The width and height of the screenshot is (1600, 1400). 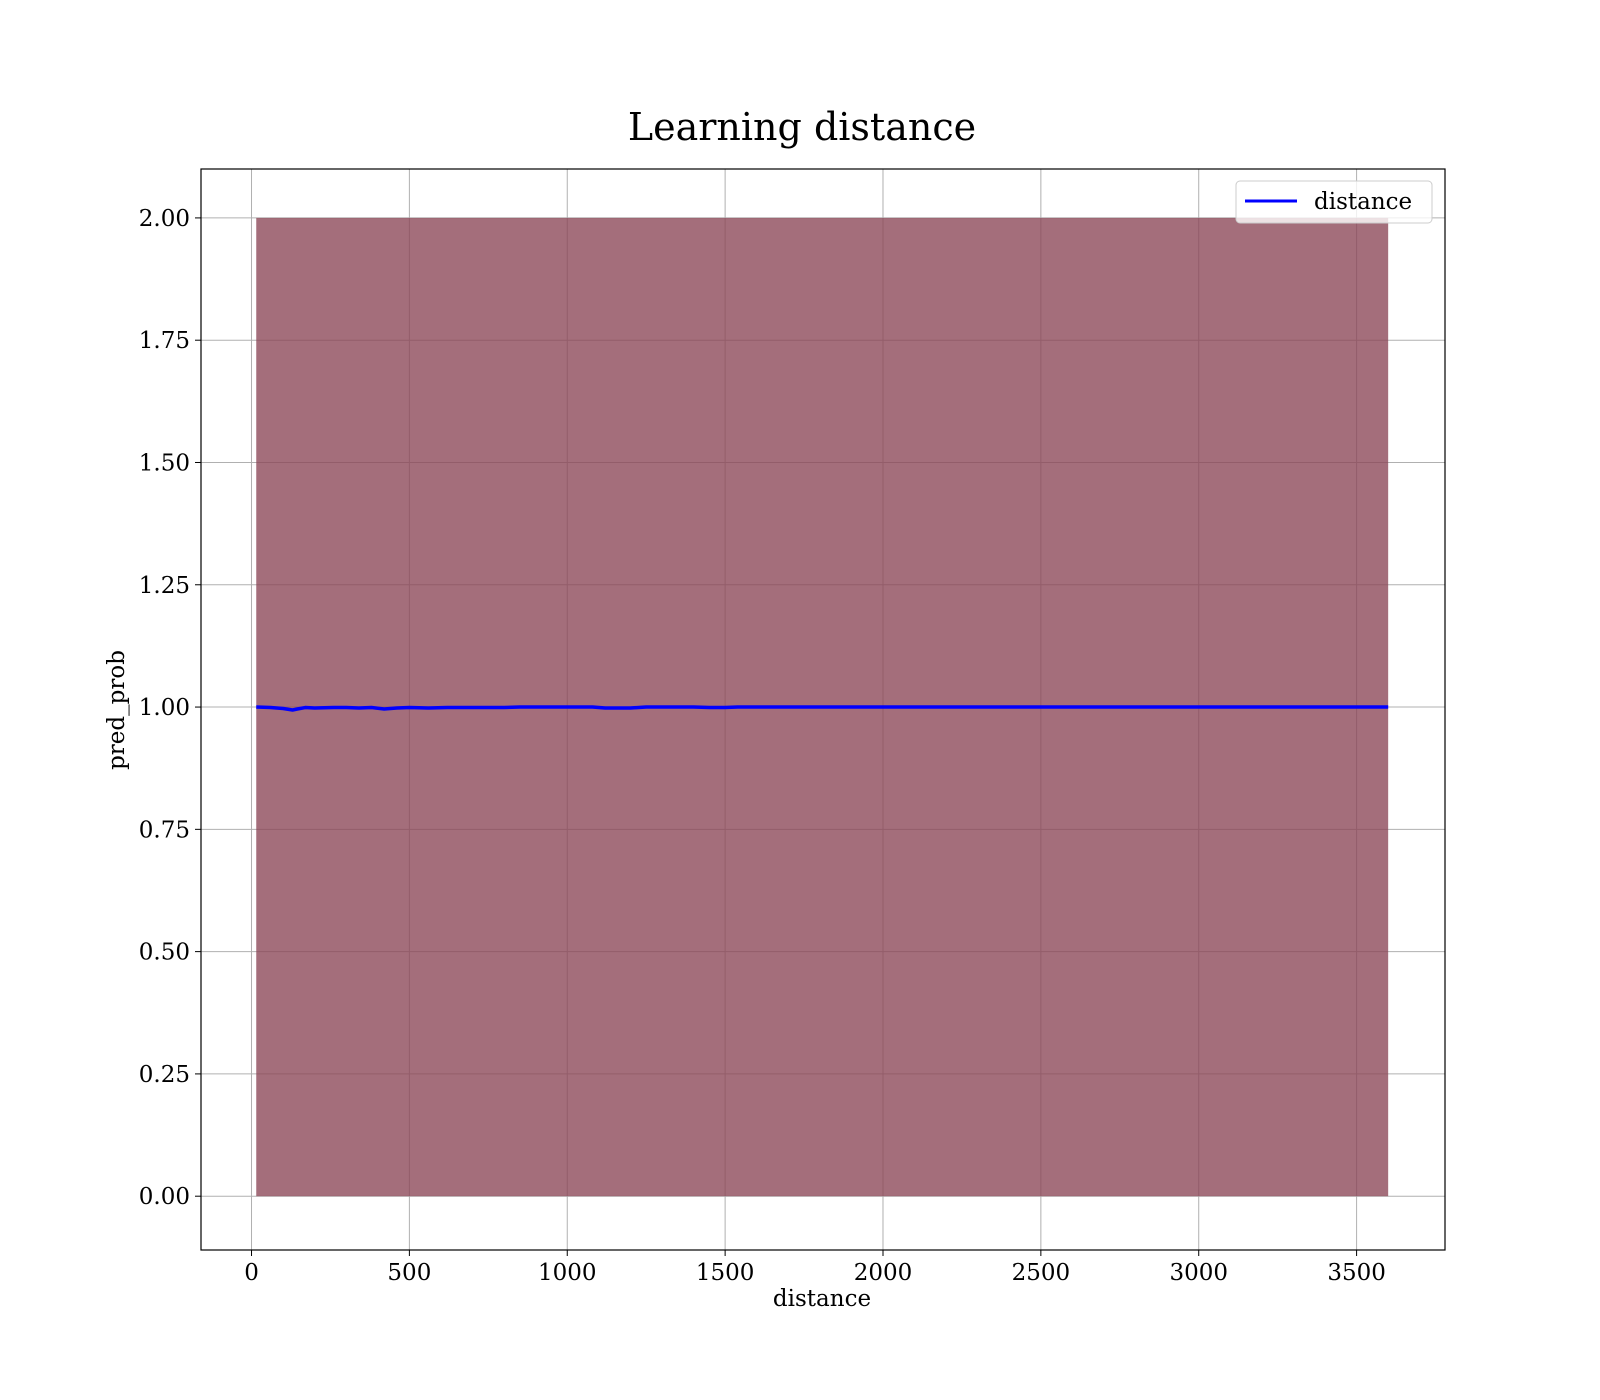 What do you see at coordinates (164, 586) in the screenshot?
I see `y-tick-label: 1.25` at bounding box center [164, 586].